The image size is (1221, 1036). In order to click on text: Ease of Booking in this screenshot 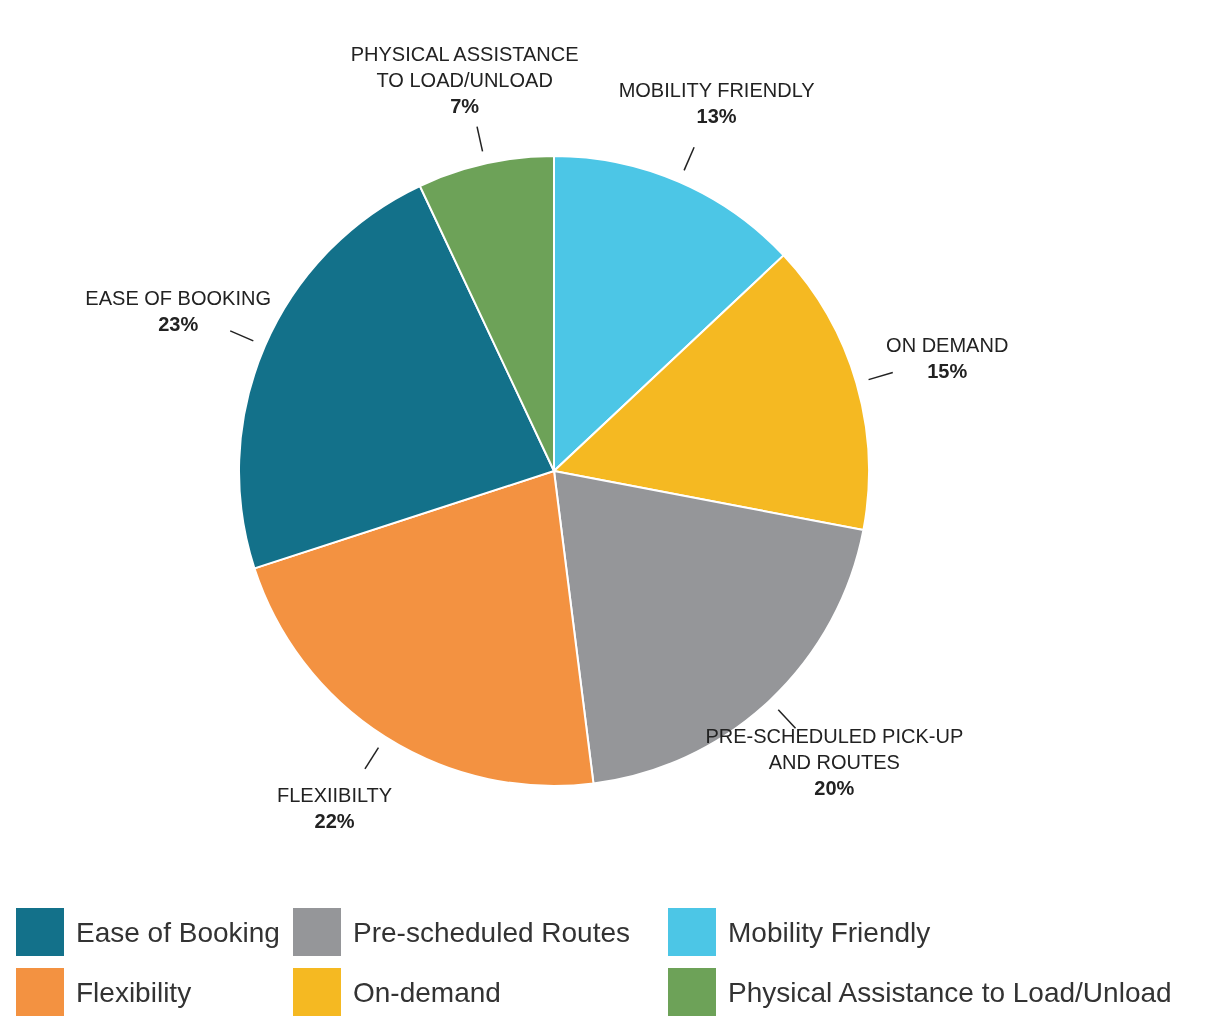, I will do `click(178, 932)`.